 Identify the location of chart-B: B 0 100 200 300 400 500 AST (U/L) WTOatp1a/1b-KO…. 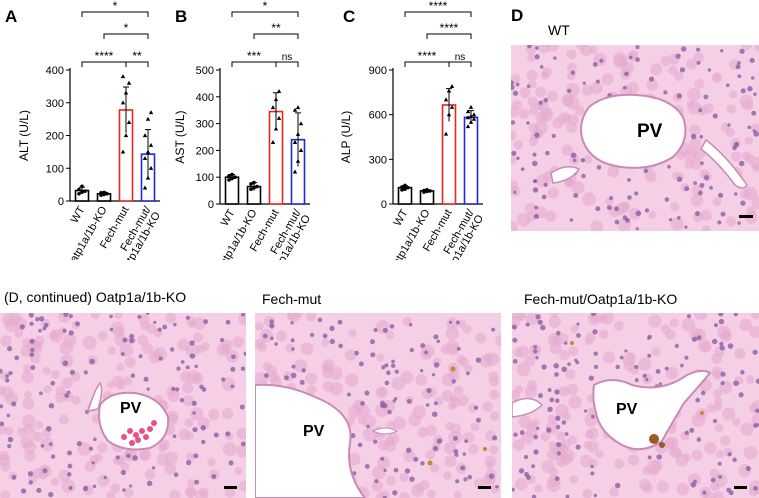
(243, 130).